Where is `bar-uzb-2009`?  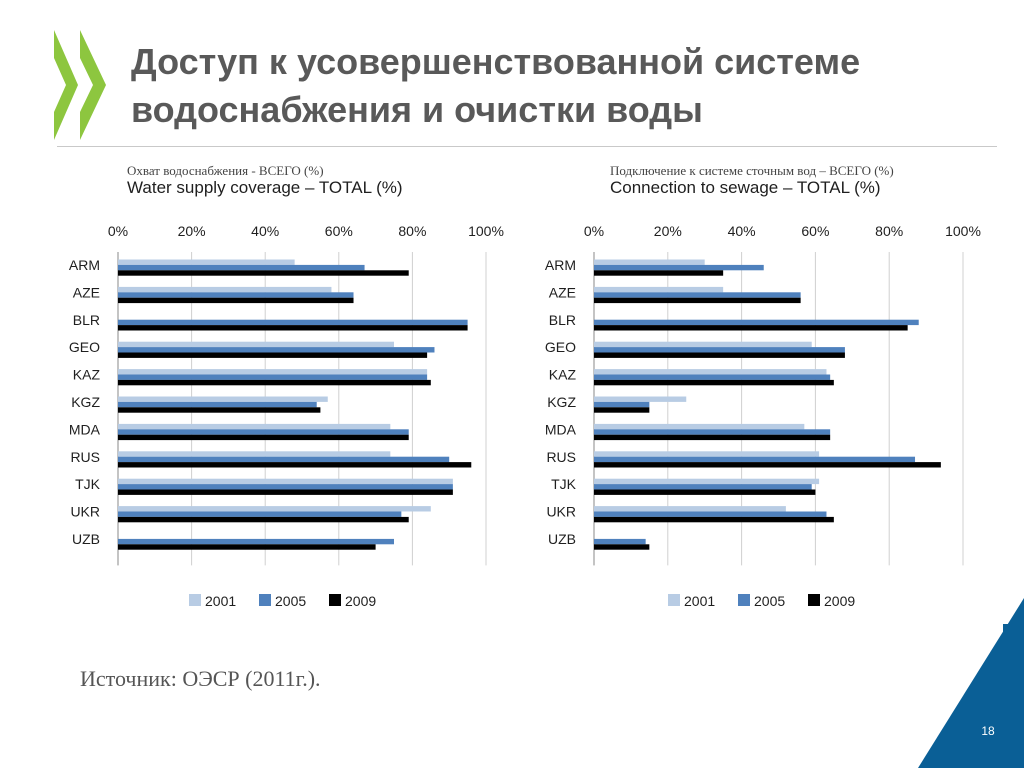
bar-uzb-2009 is located at coordinates (622, 547).